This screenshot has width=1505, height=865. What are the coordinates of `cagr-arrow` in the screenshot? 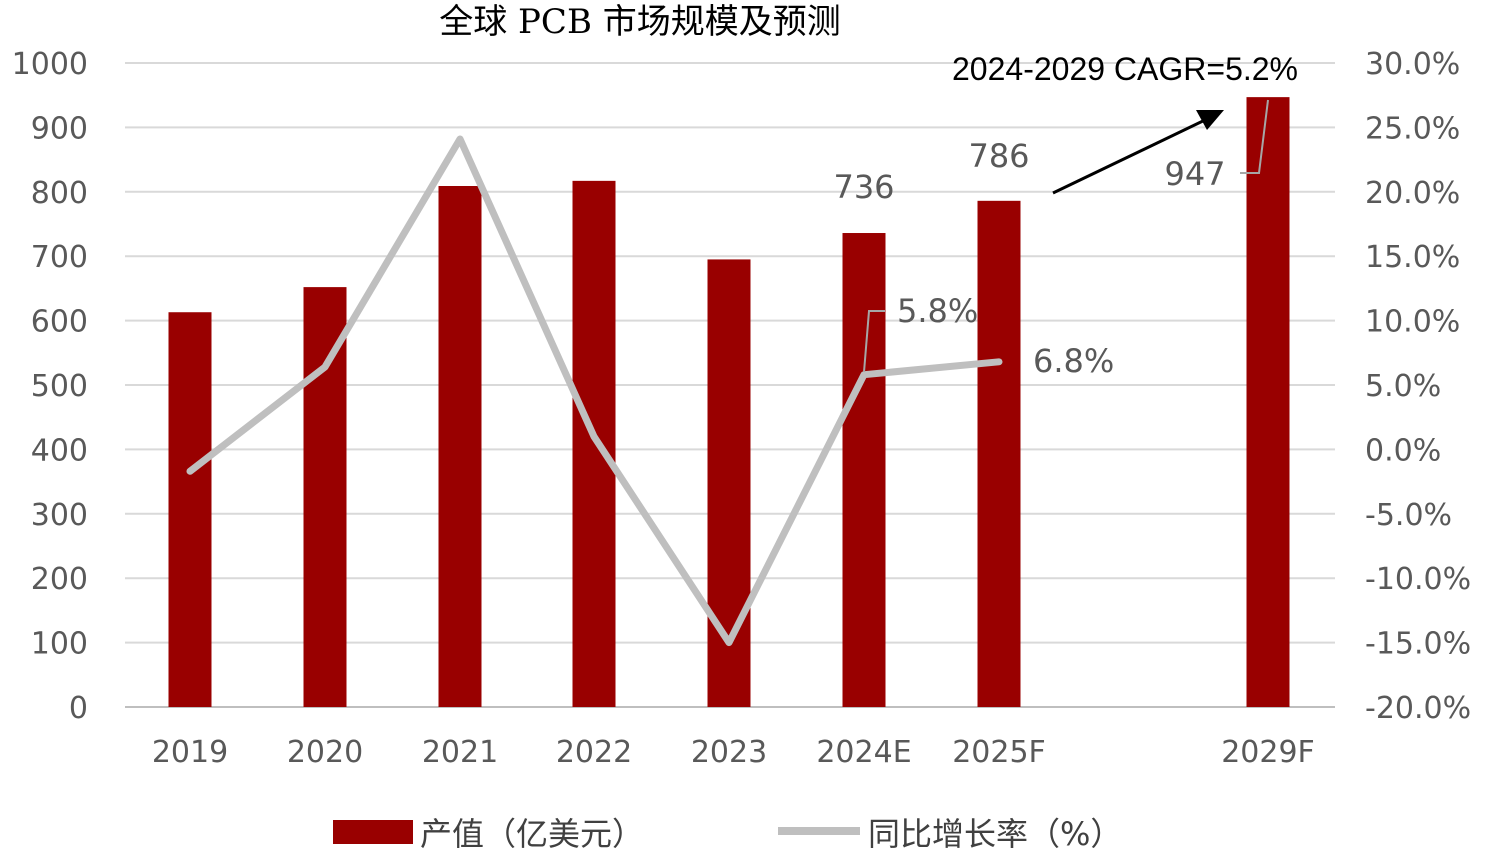 It's located at (1129, 156).